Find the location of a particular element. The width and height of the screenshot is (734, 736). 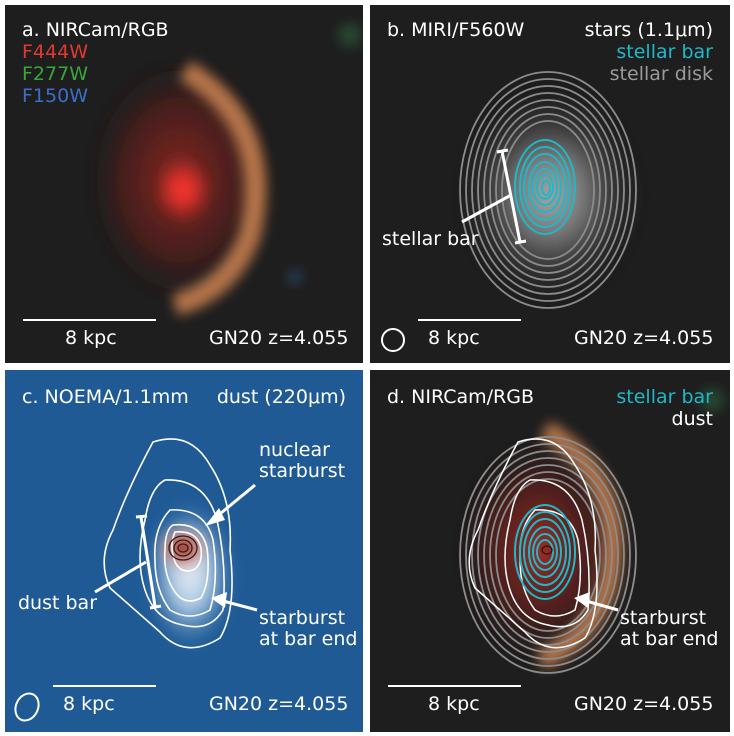

legend-stars: stars (1.1μm) is located at coordinates (648, 30).